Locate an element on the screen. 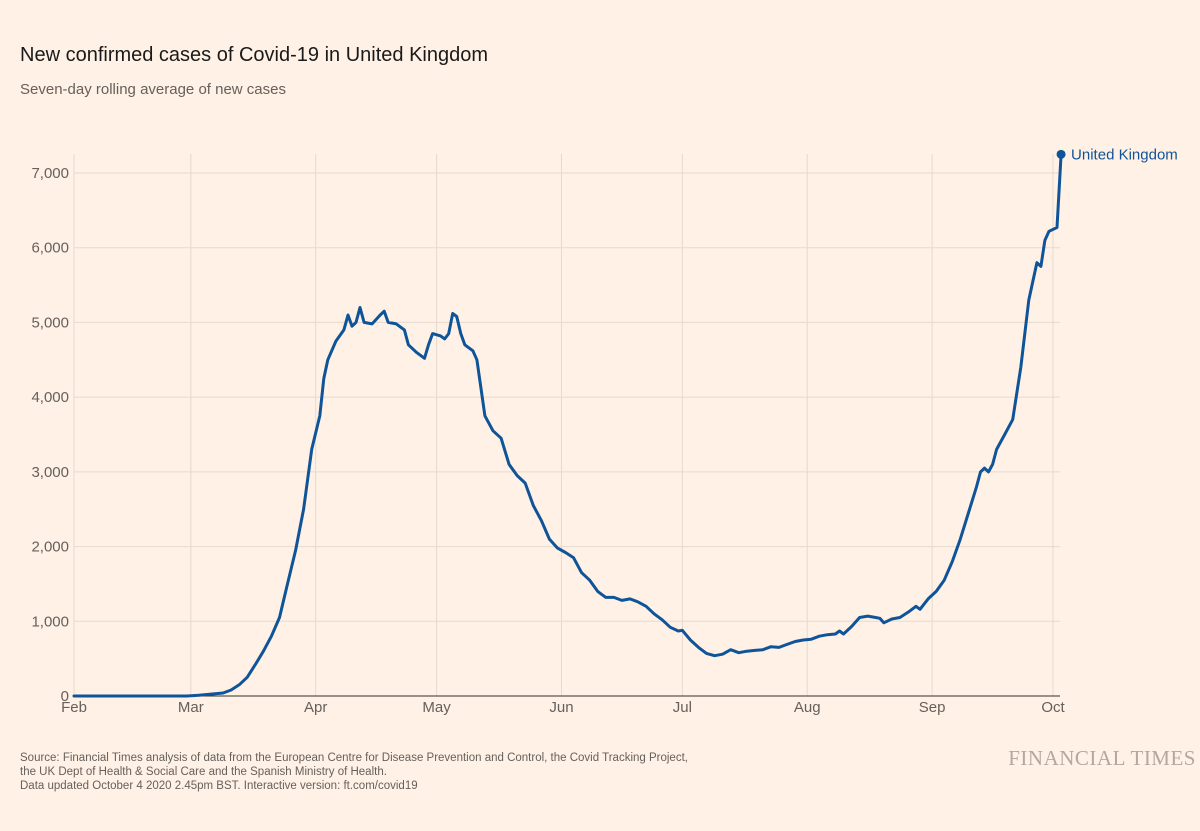 This screenshot has height=831, width=1200. x-tick-label: Aug is located at coordinates (807, 707).